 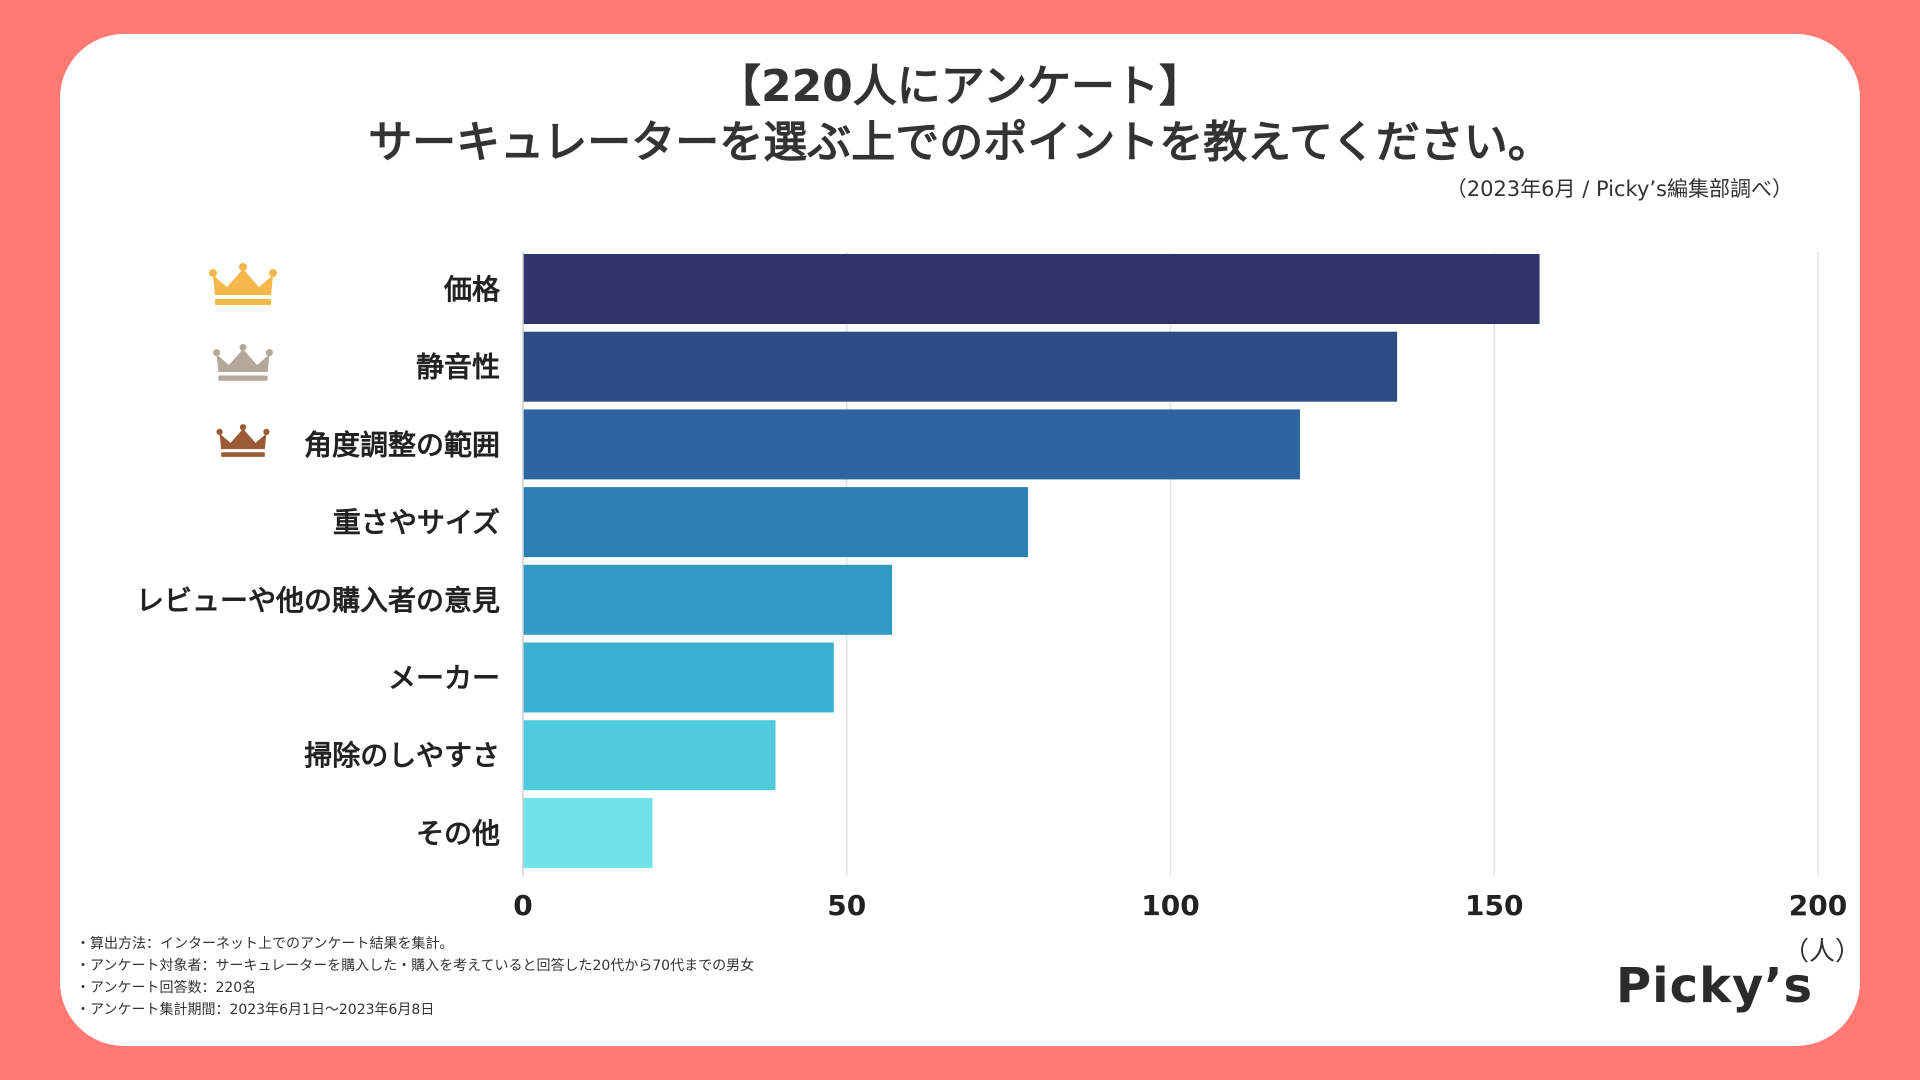 What do you see at coordinates (960, 86) in the screenshot?
I see `chart-title-line1: 【220人にアンケート】` at bounding box center [960, 86].